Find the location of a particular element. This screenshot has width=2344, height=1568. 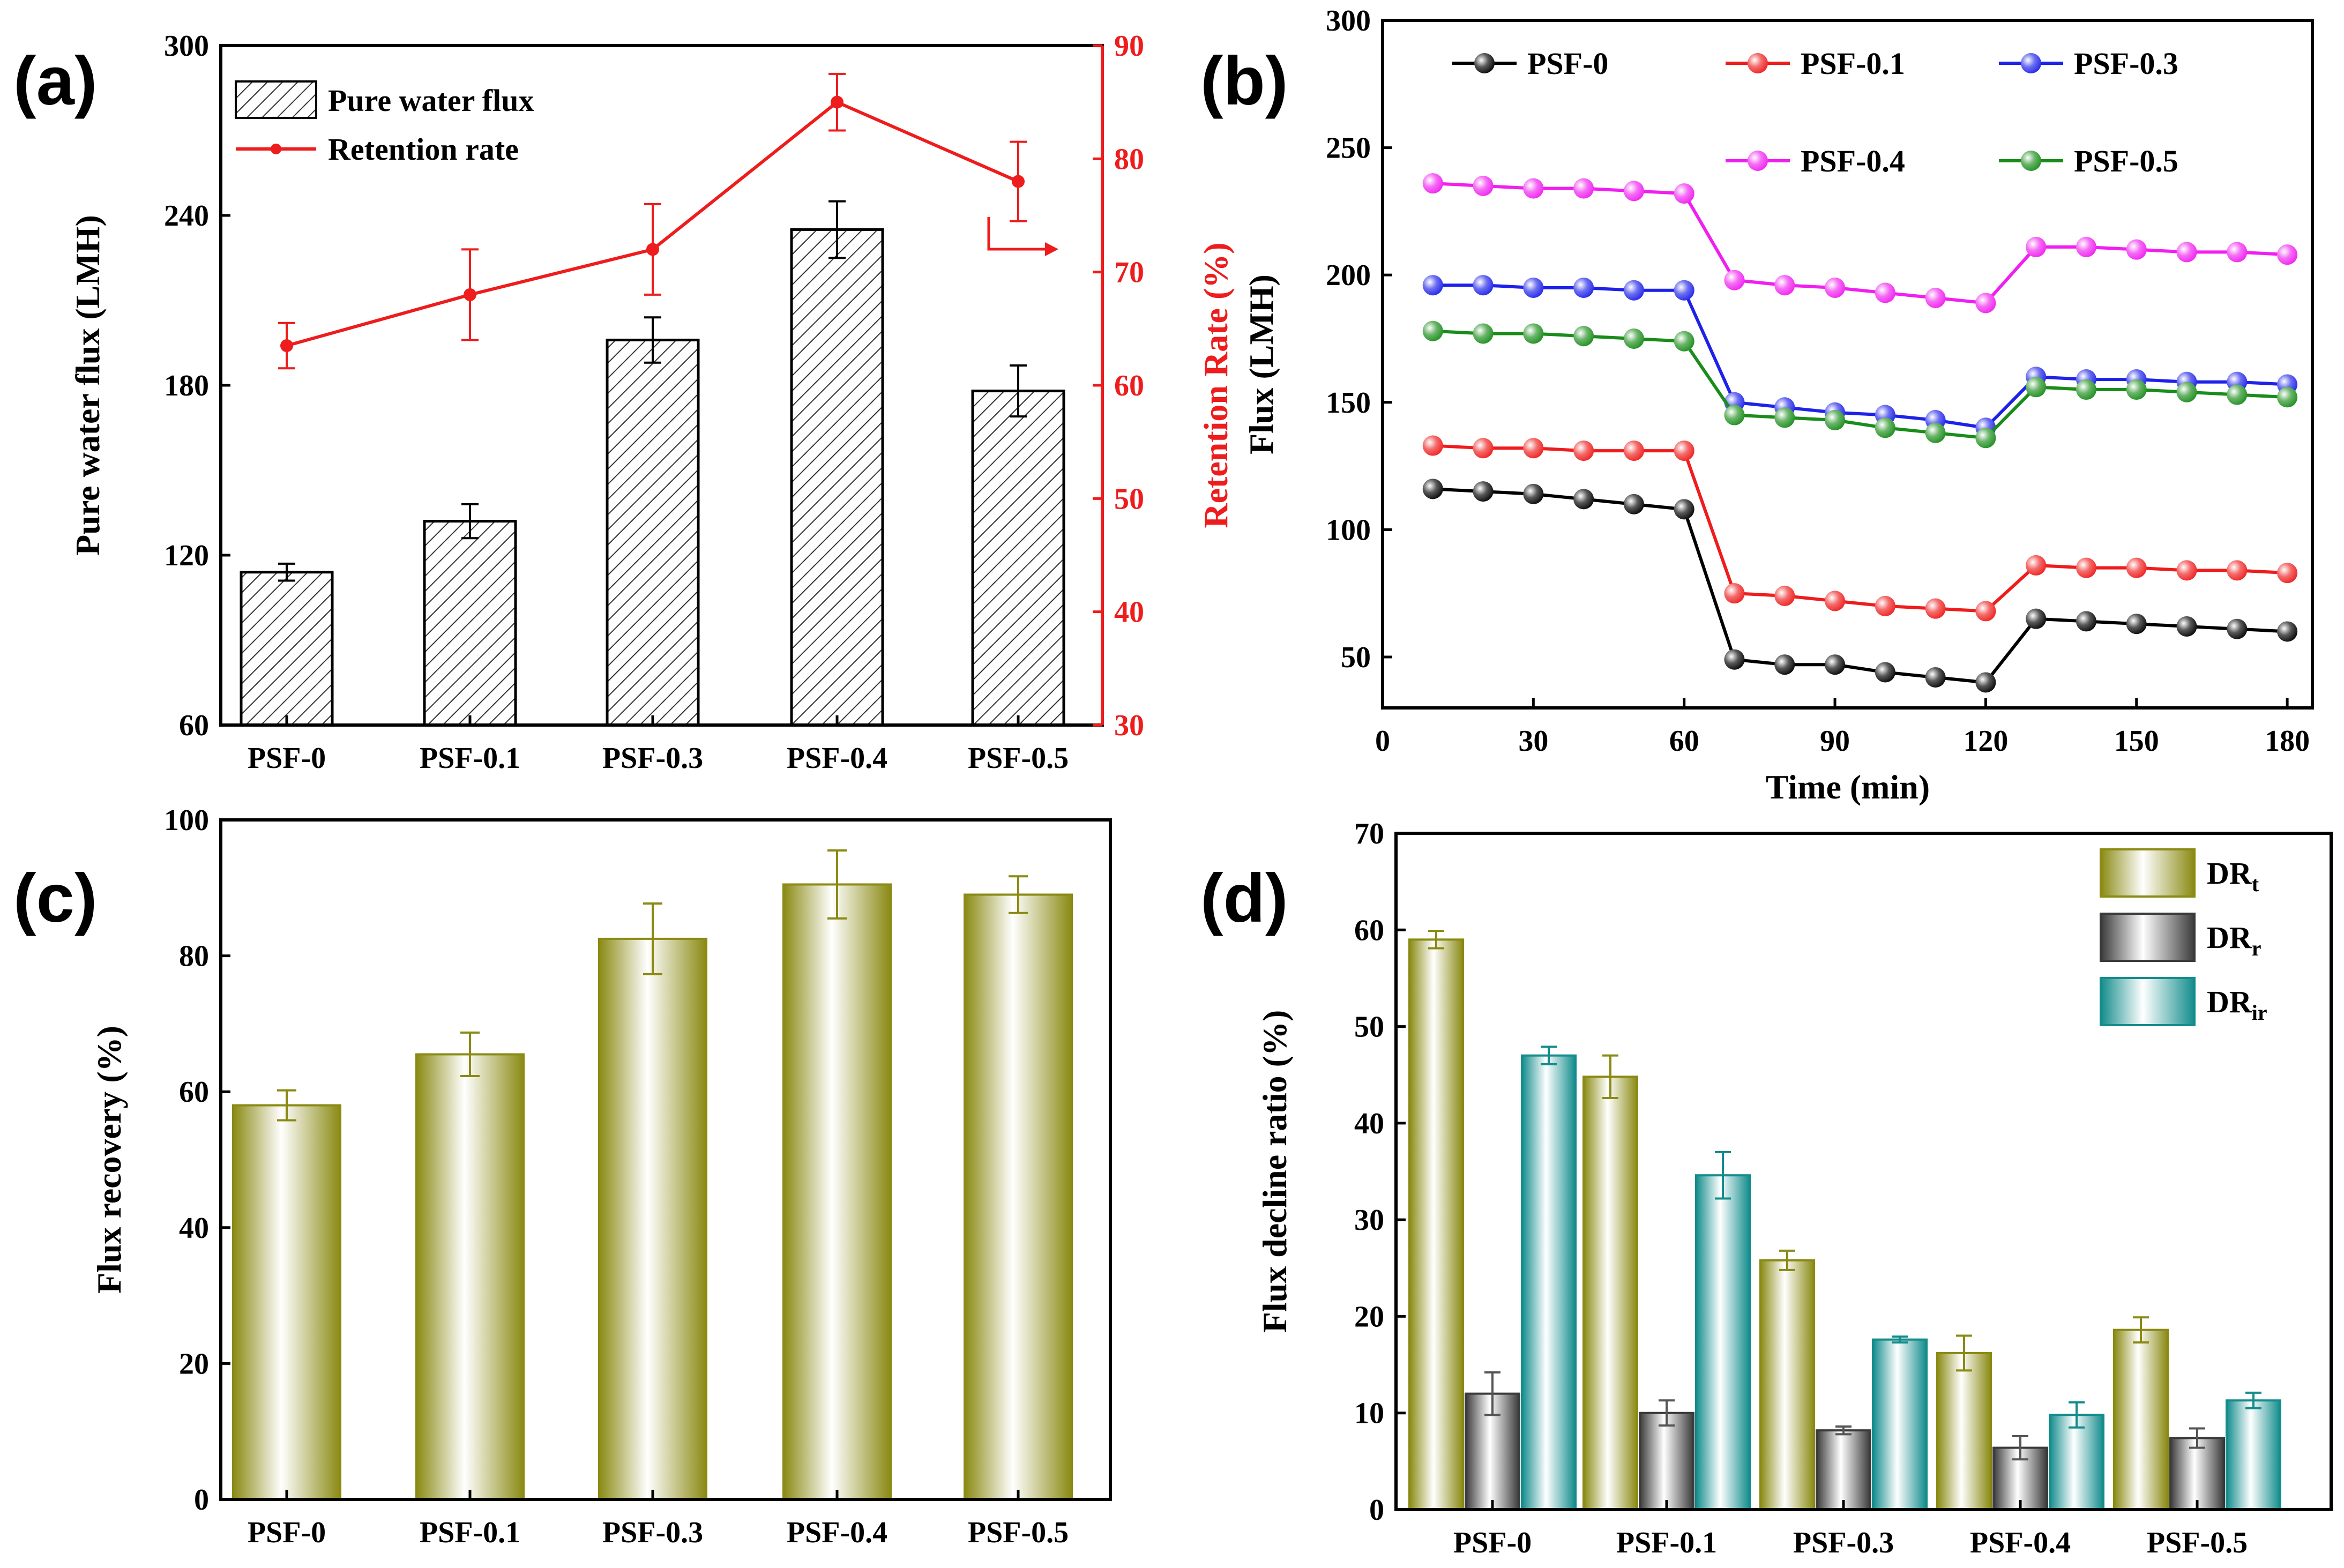

point-psf-0-10-shine is located at coordinates (1432, 489).